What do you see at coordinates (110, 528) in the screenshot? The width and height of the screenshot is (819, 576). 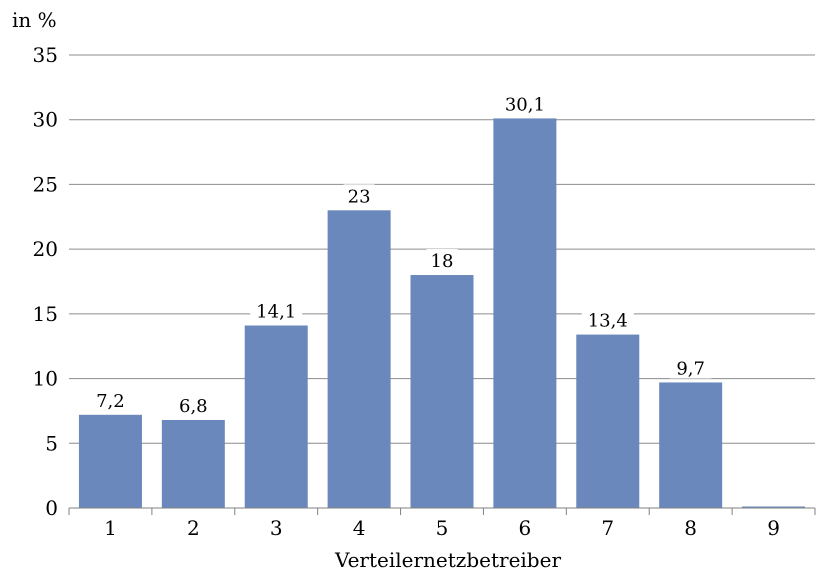 I see `x-tick-label: 1` at bounding box center [110, 528].